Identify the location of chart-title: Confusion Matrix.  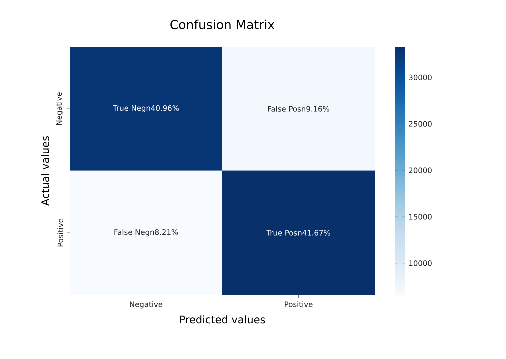
(222, 25).